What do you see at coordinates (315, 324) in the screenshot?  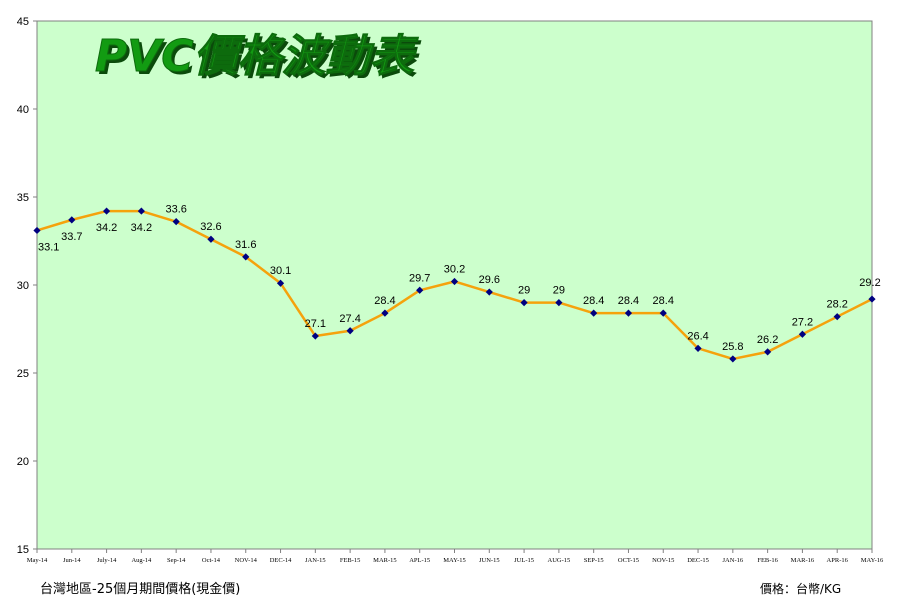 I see `data-label: 27.1` at bounding box center [315, 324].